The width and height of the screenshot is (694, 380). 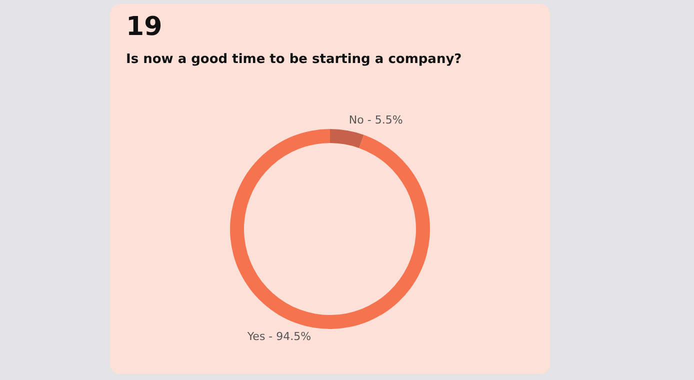 I want to click on chart-title: 19, so click(x=144, y=27).